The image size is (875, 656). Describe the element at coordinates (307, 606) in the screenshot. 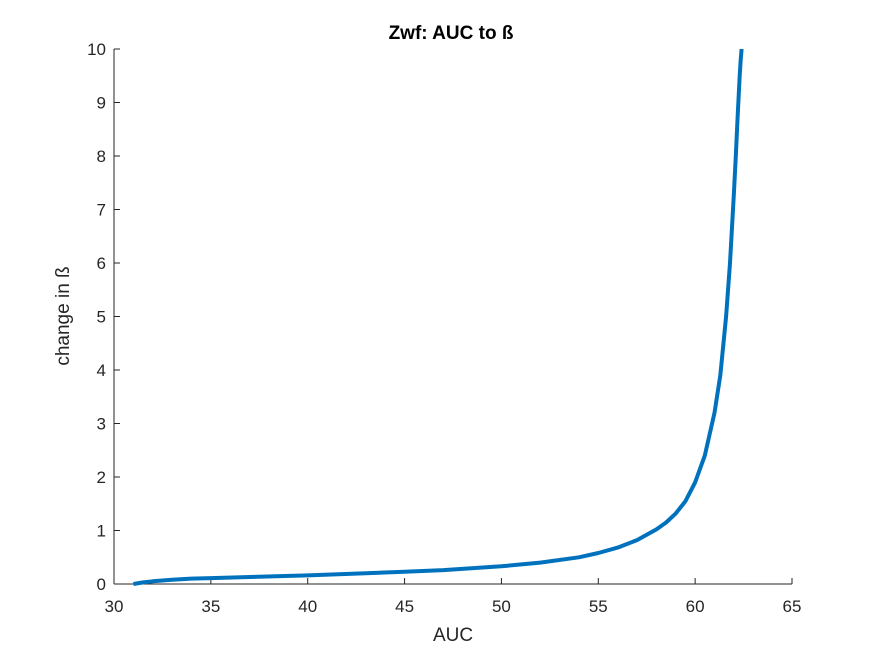

I see `x-tick-label: 40` at that location.